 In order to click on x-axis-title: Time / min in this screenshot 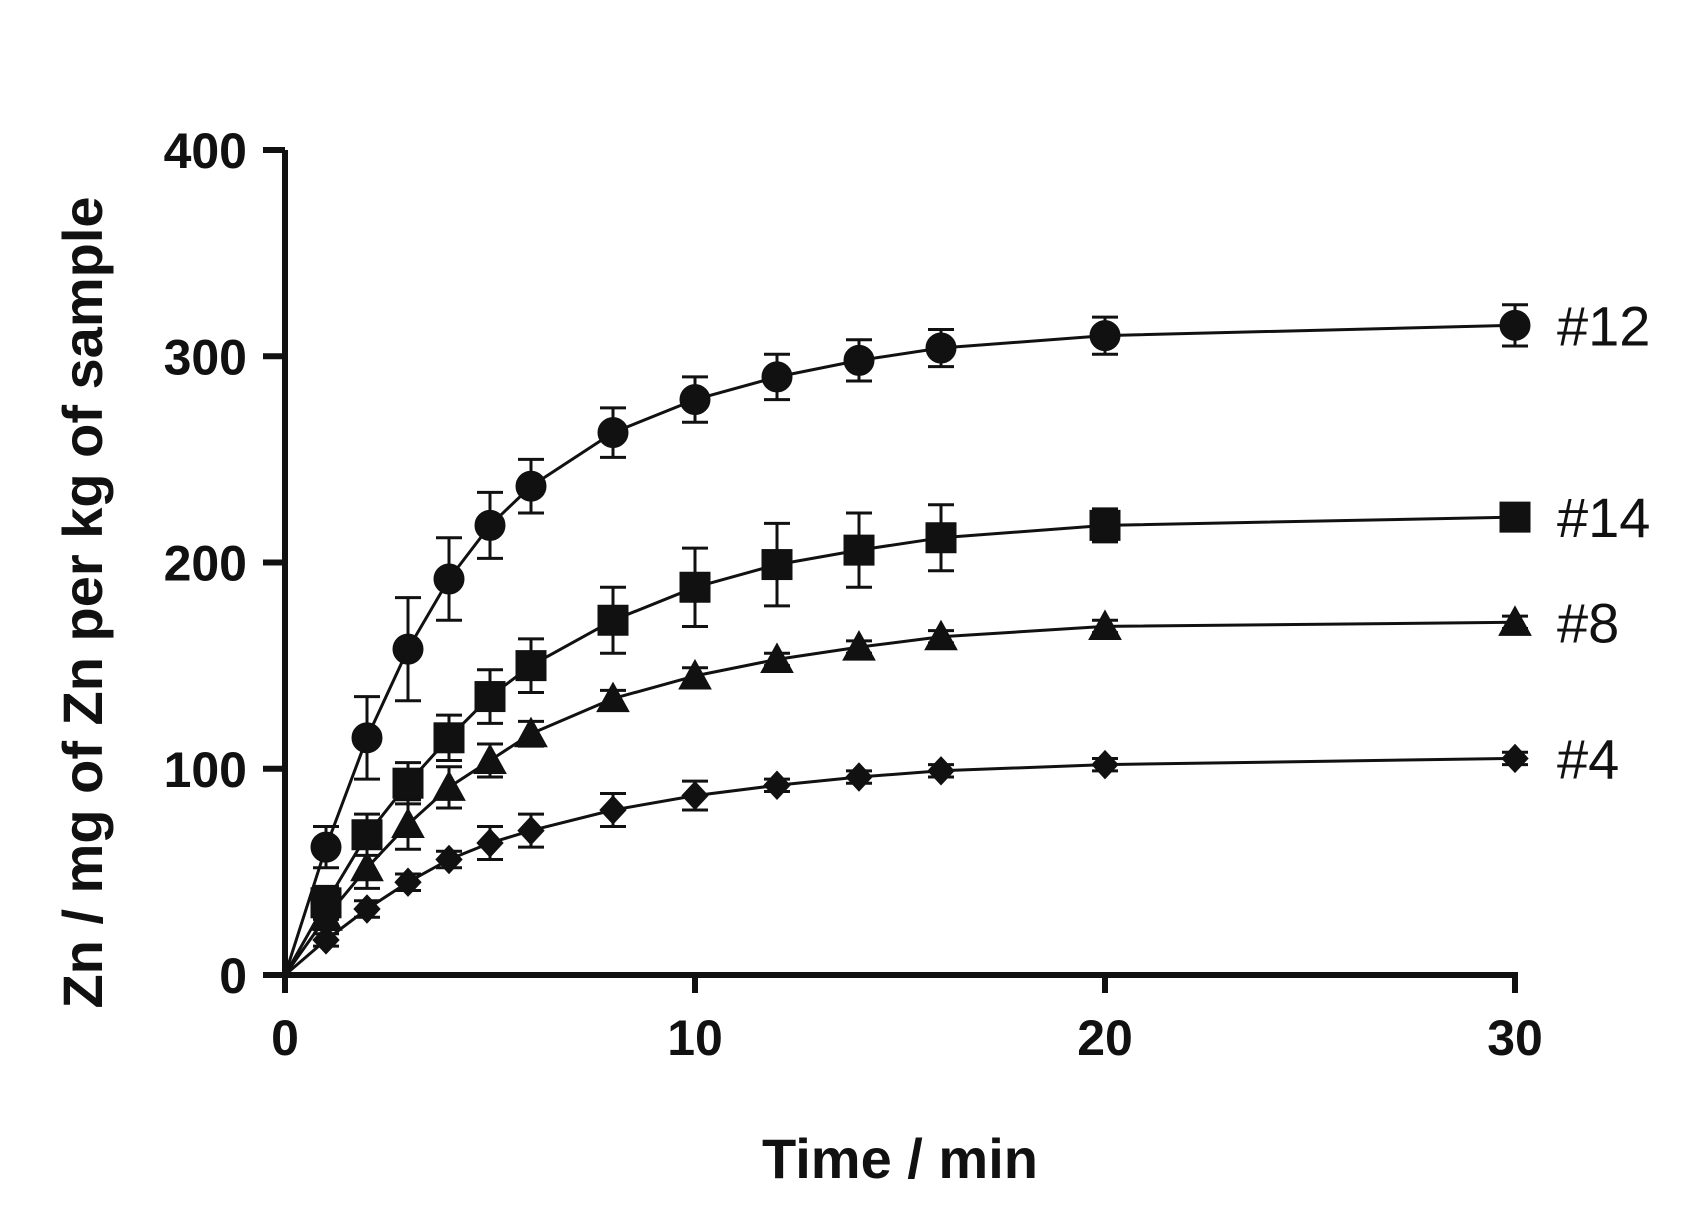, I will do `click(900, 1158)`.